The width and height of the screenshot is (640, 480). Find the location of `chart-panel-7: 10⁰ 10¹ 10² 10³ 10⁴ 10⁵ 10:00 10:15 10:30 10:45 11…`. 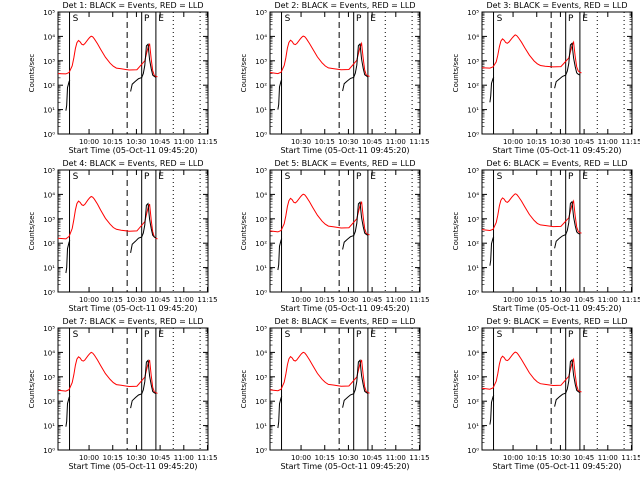

chart-panel-7: 10⁰ 10¹ 10² 10³ 10⁴ 10⁵ 10:00 10:15 10:30 10:45 11… is located at coordinates (123, 394).